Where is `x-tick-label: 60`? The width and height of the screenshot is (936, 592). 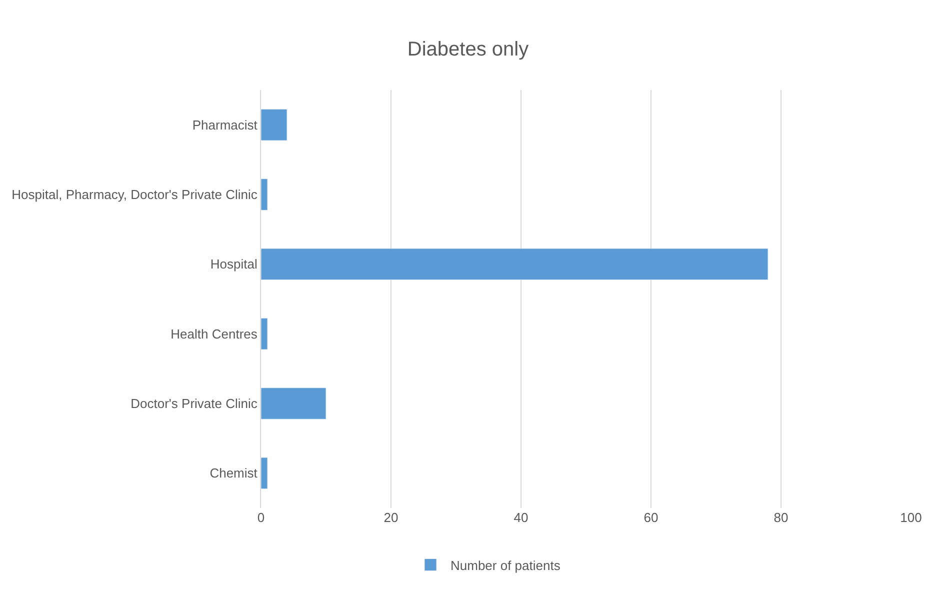 x-tick-label: 60 is located at coordinates (651, 517).